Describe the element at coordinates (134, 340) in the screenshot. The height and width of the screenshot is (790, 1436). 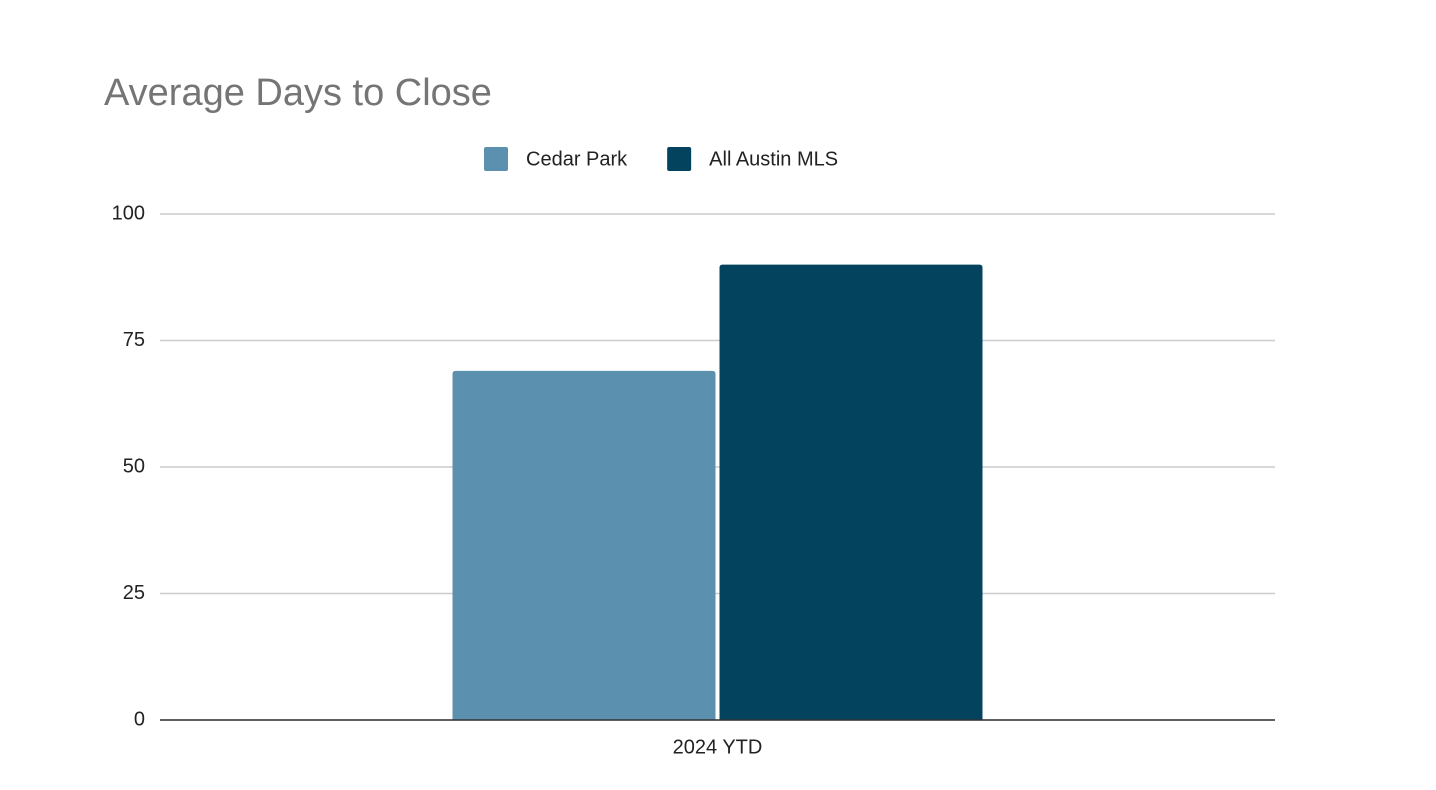
I see `y-tick-label: 75` at that location.